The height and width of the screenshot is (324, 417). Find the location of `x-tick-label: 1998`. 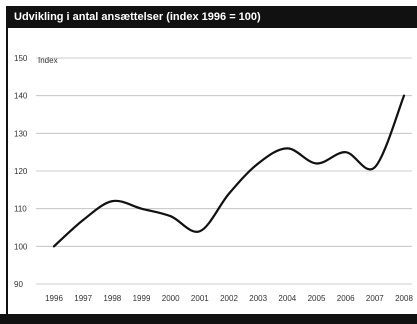

x-tick-label: 1998 is located at coordinates (112, 298).